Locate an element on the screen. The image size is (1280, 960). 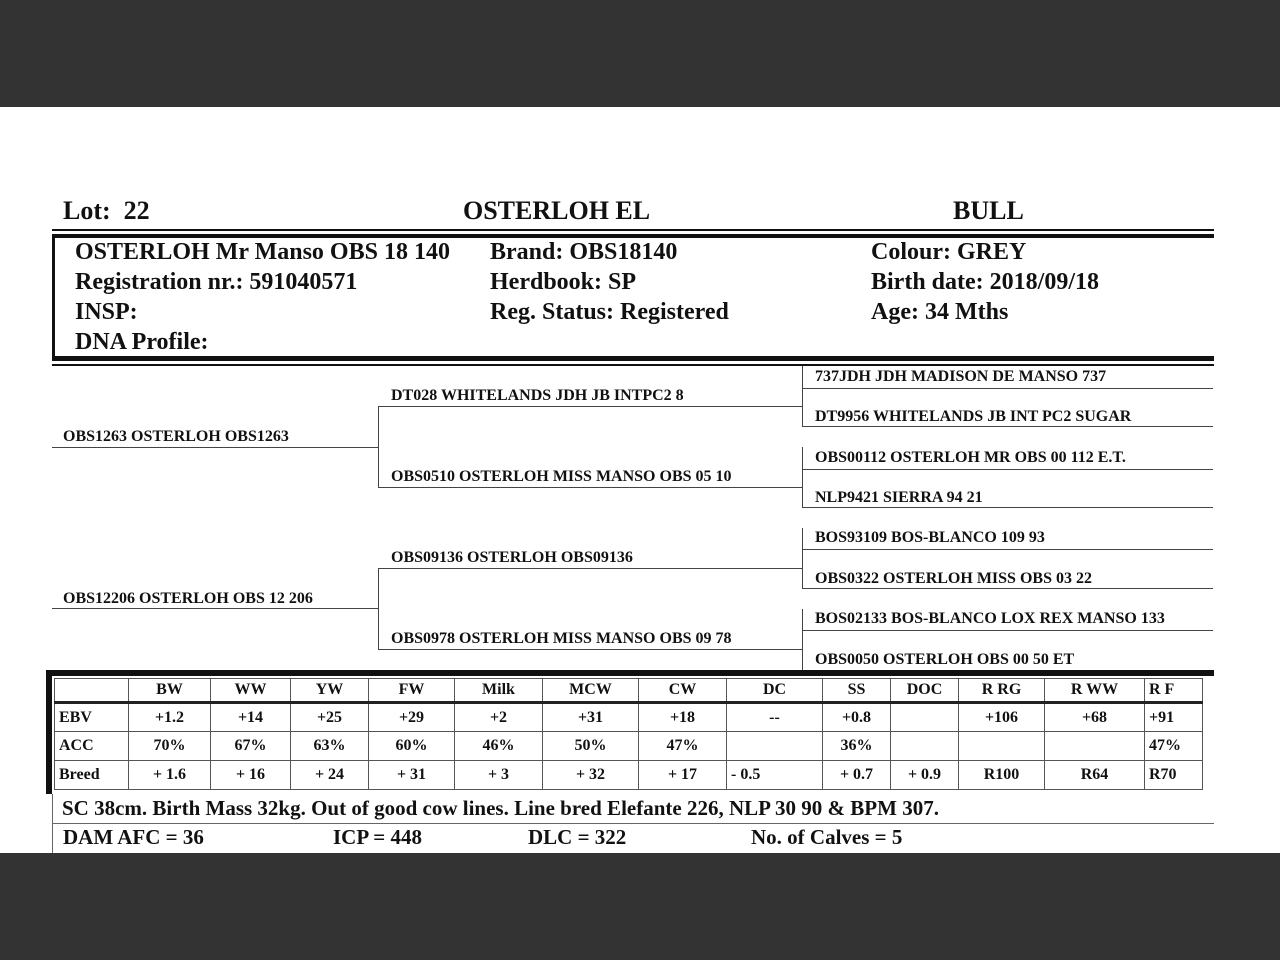
table-cell: 46% is located at coordinates (498, 746).